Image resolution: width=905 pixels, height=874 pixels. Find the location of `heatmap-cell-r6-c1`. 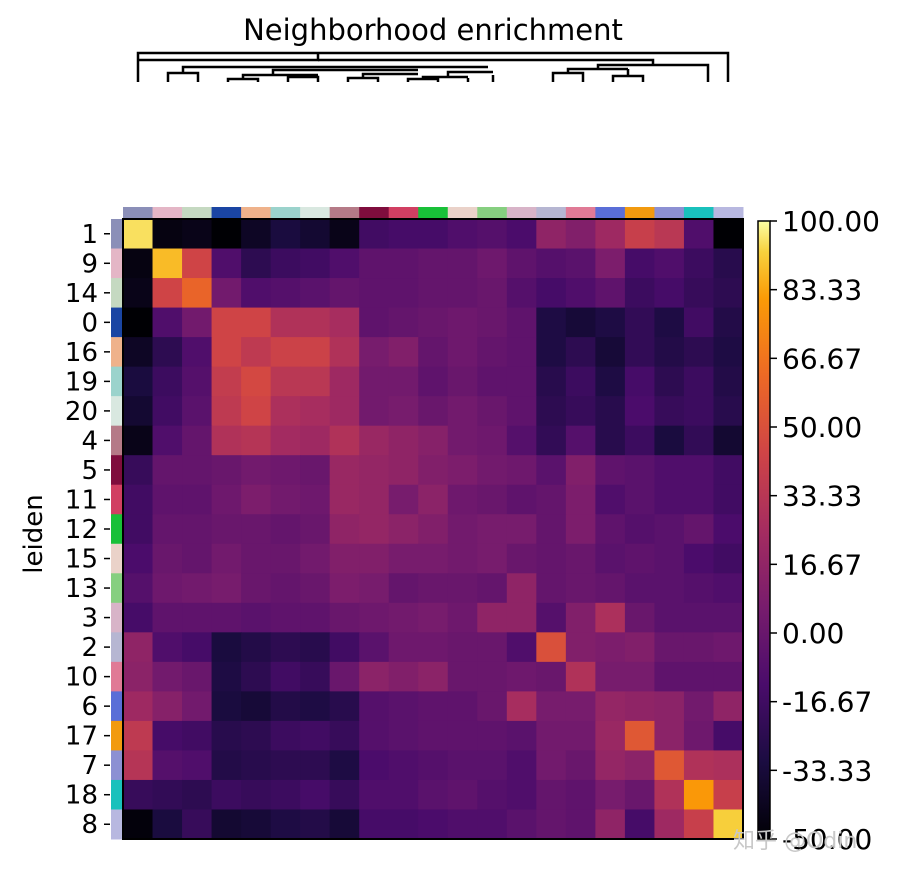

heatmap-cell-r6-c1 is located at coordinates (138, 706).